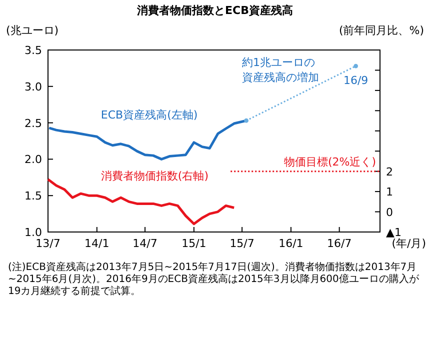 This screenshot has width=430, height=348. What do you see at coordinates (33, 196) in the screenshot?
I see `y-tick-label: 1.5` at bounding box center [33, 196].